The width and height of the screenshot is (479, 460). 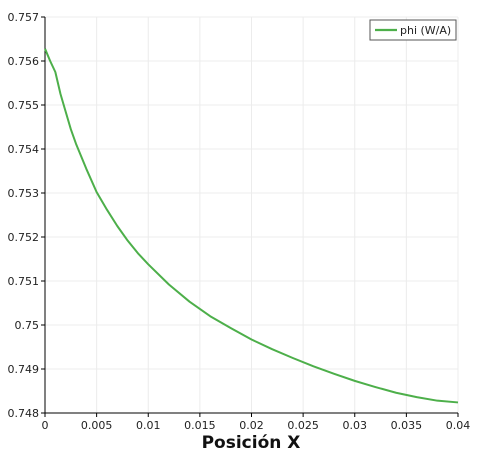 I want to click on y-tick-label: 0.753, so click(x=24, y=193).